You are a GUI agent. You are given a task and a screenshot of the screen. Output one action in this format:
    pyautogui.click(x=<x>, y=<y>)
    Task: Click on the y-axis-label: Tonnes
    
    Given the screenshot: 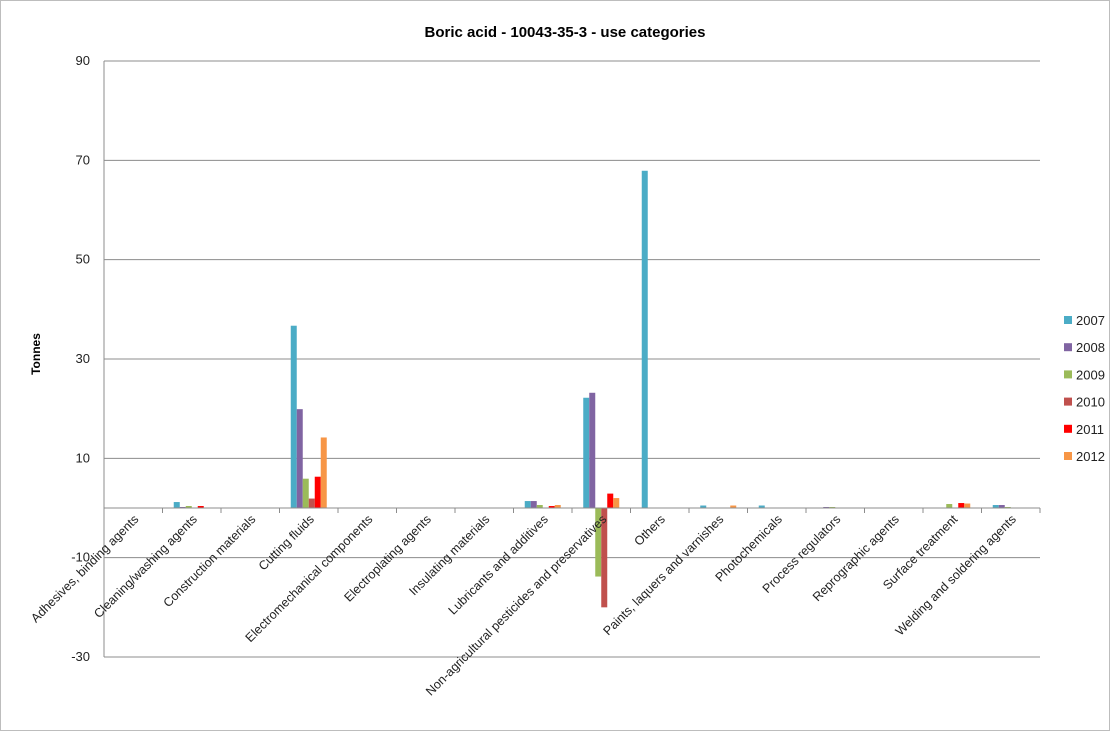 What is the action you would take?
    pyautogui.click(x=36, y=354)
    